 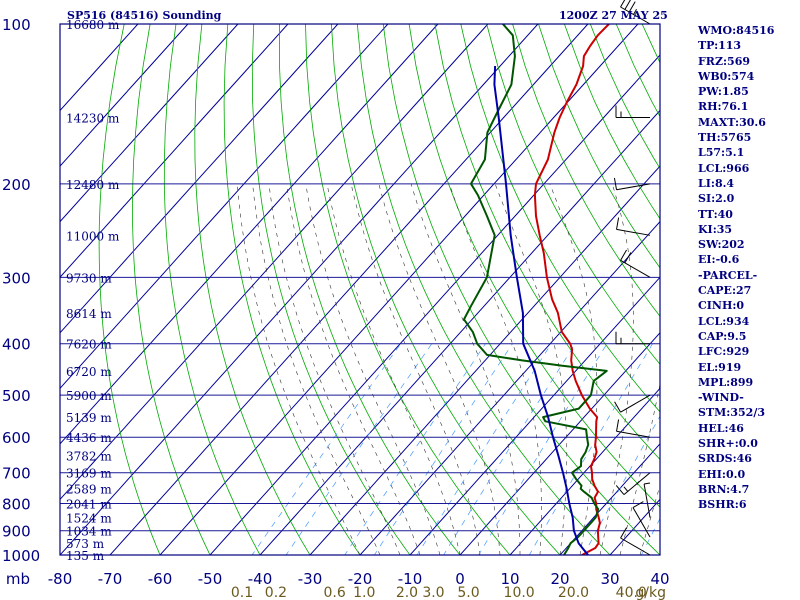 What do you see at coordinates (93, 119) in the screenshot?
I see `height-label: 14230 m` at bounding box center [93, 119].